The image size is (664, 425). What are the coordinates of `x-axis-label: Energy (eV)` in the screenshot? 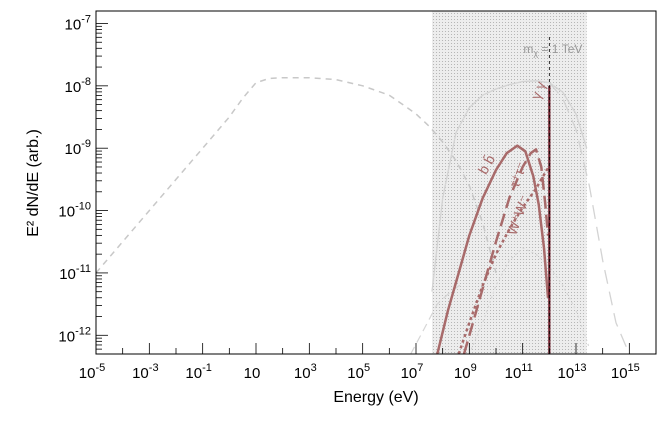 It's located at (375, 397).